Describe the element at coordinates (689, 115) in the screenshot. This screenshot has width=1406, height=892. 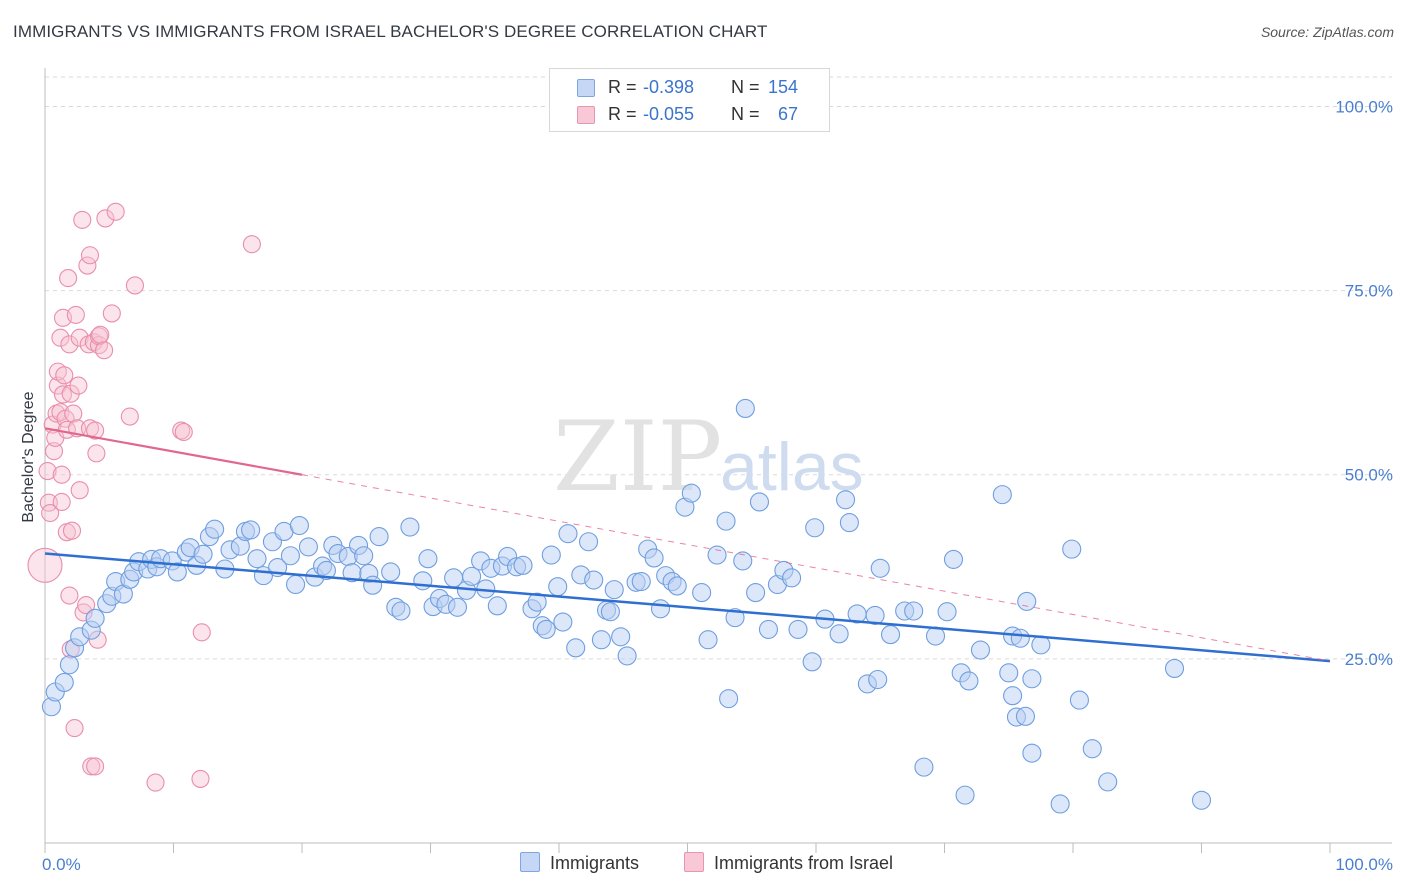
I see `legend-row-israel: R = -0.055 N = 67` at that location.